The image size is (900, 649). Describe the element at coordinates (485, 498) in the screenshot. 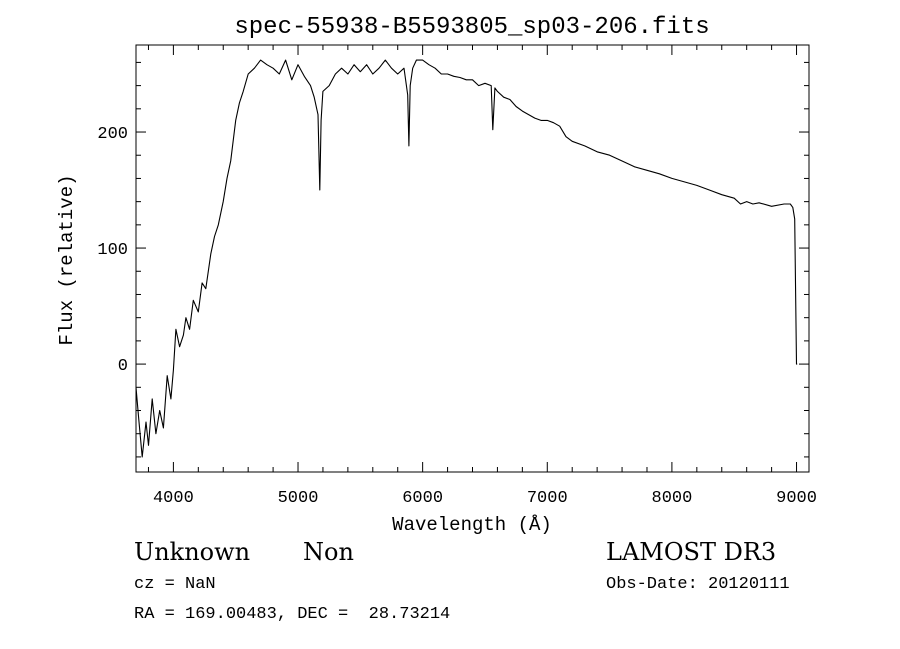

I see `x-tick-labels: 4000 5000 6000 7000 8000 9000` at that location.